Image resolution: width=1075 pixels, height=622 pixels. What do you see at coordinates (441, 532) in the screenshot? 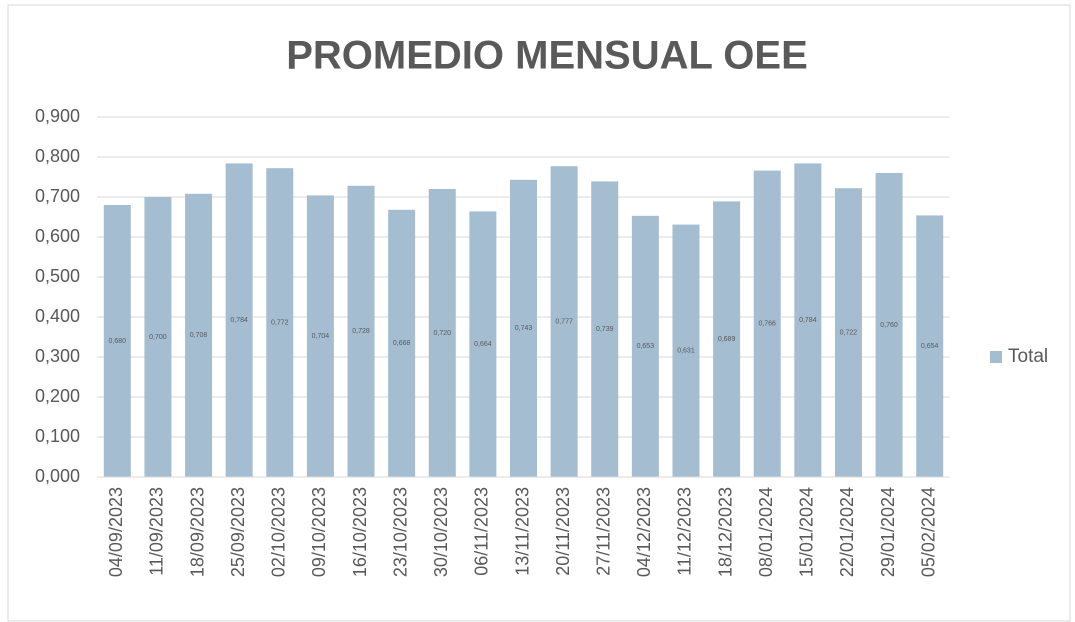
I see `x-tick-label: 30/10/2023` at bounding box center [441, 532].